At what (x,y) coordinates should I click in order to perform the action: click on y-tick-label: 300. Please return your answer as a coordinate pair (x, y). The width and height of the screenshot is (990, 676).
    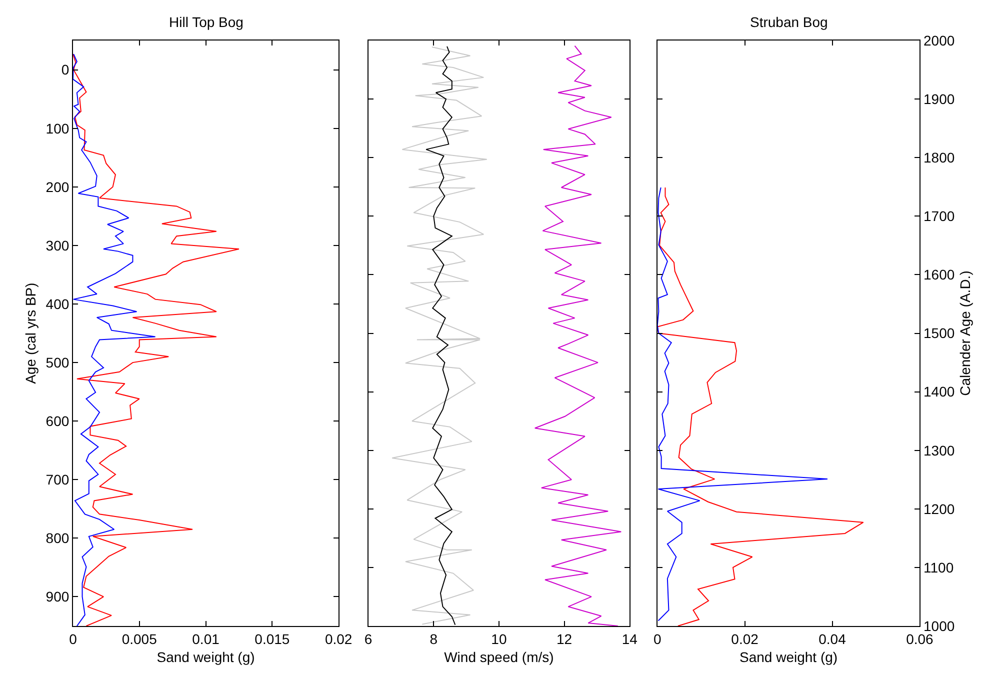
    Looking at the image, I should click on (58, 245).